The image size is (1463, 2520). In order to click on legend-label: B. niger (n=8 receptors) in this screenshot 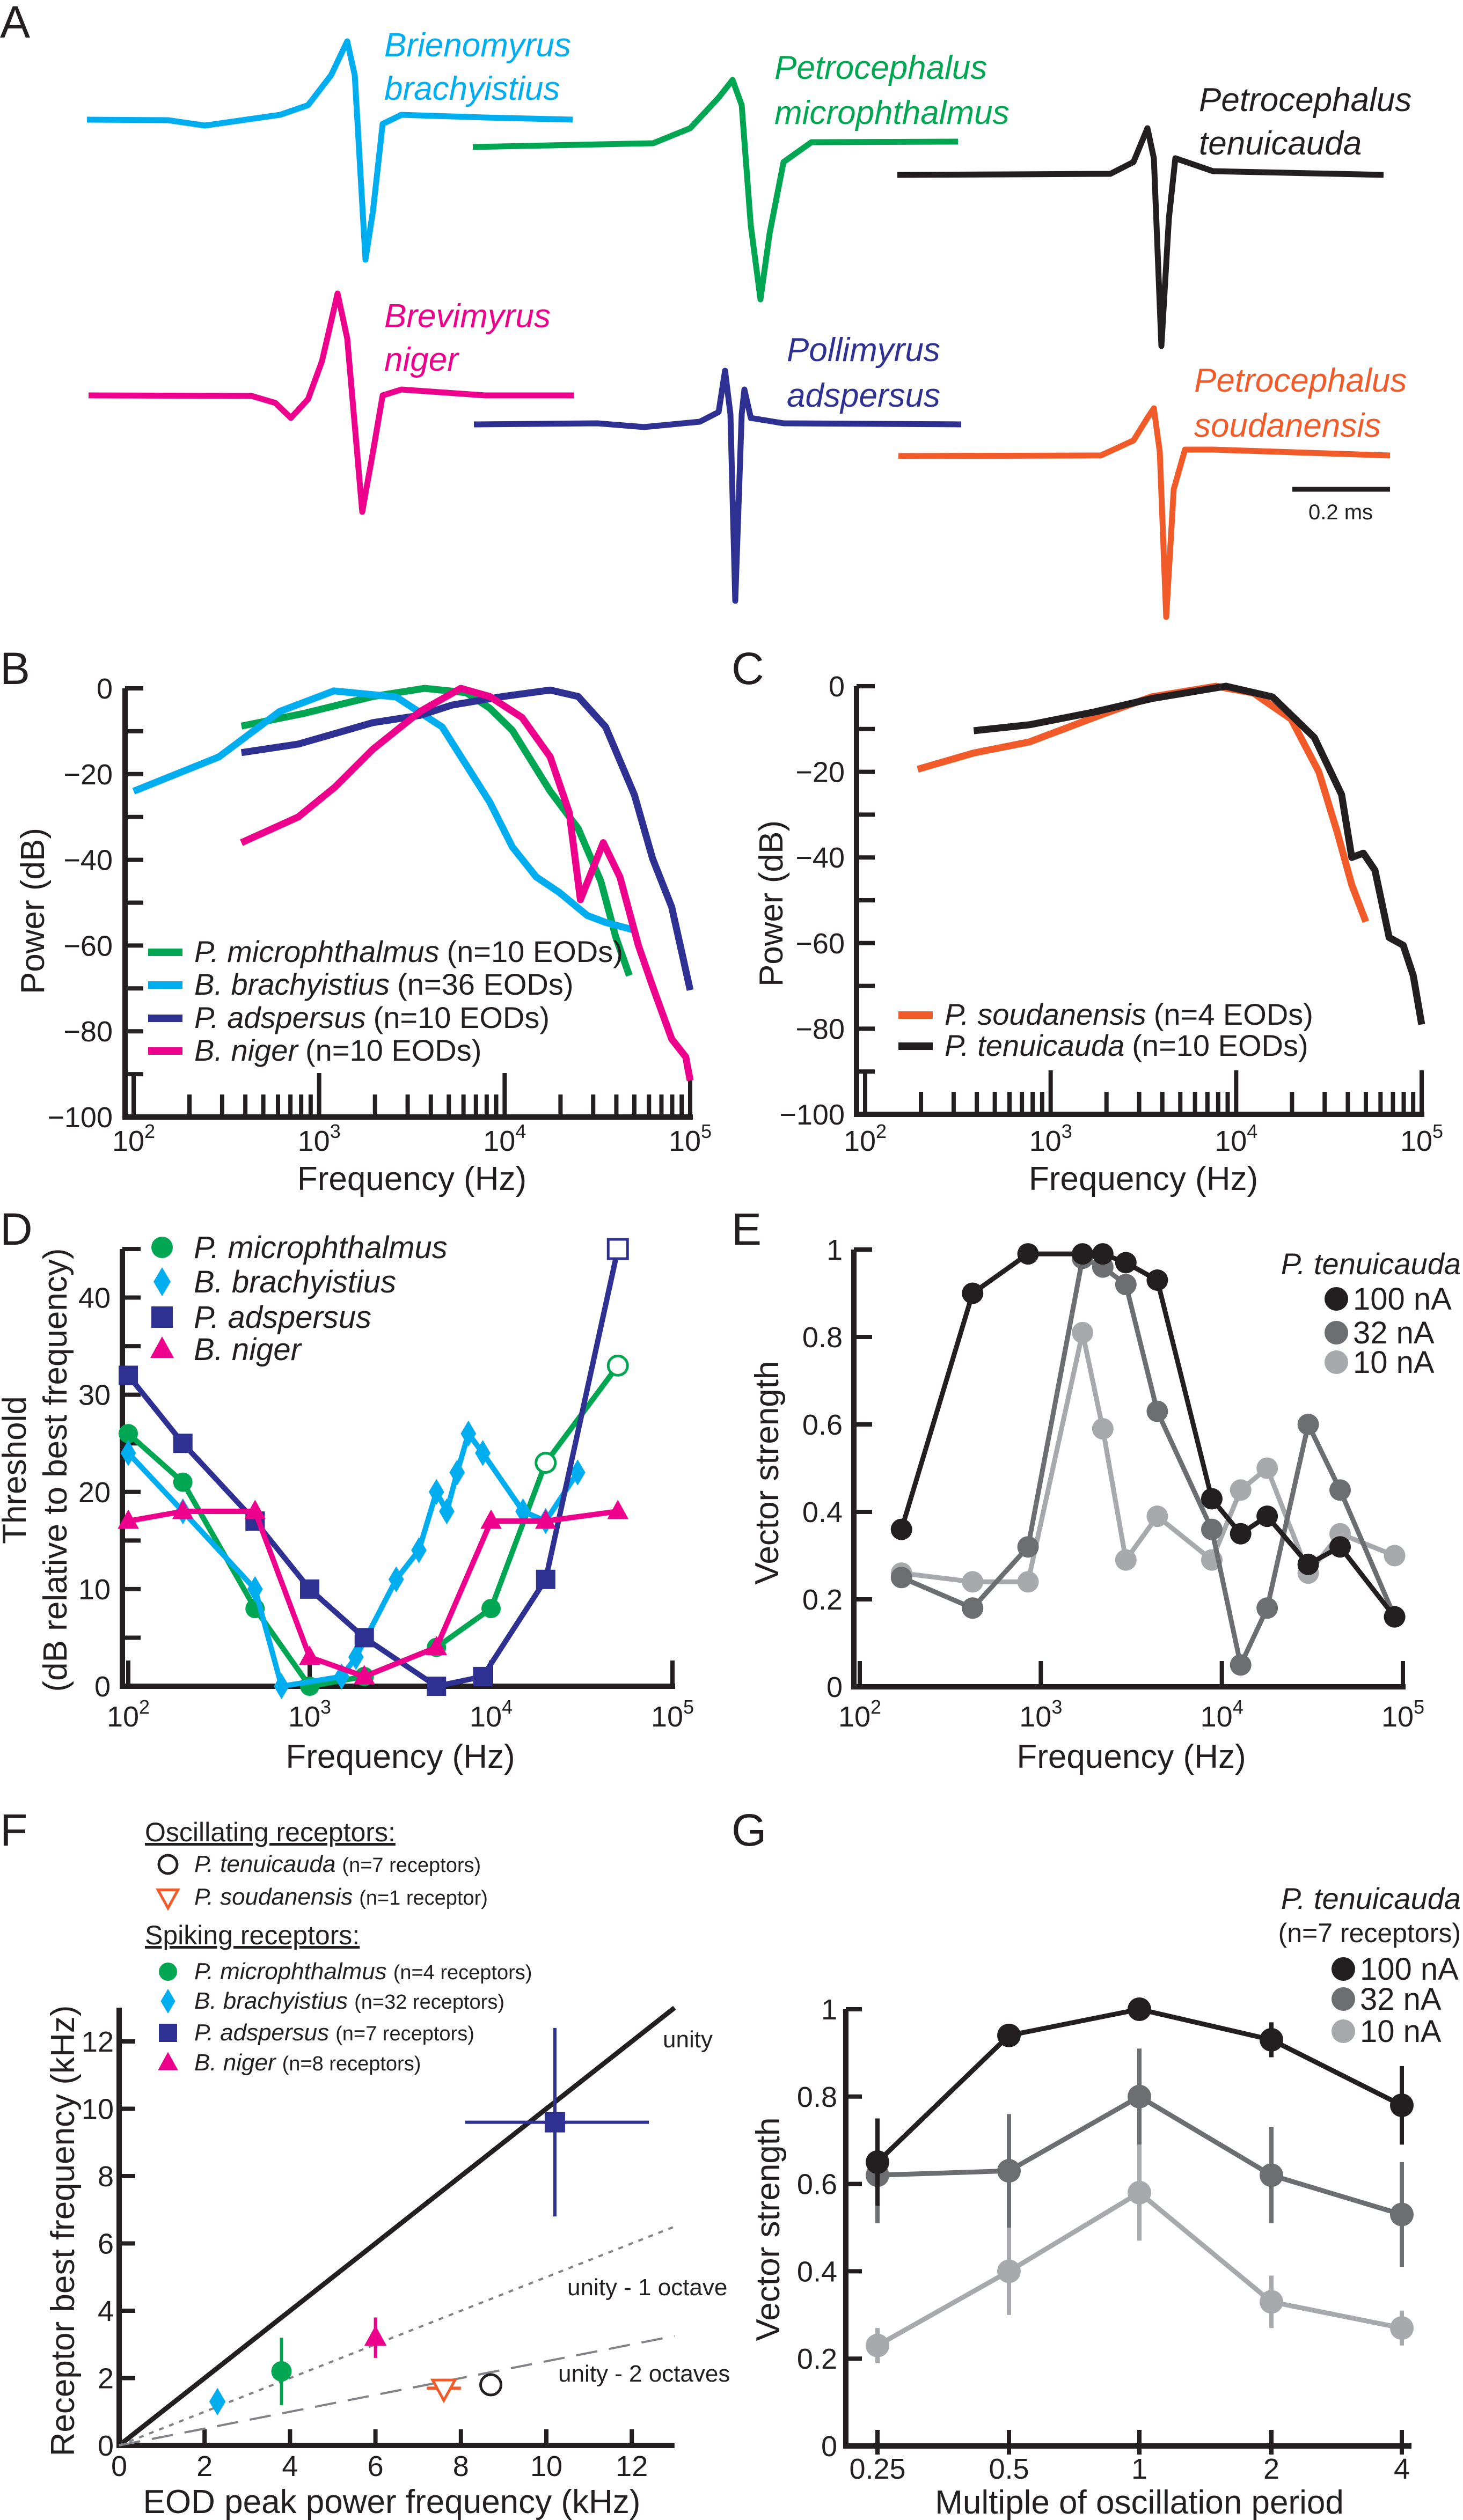, I will do `click(307, 2062)`.